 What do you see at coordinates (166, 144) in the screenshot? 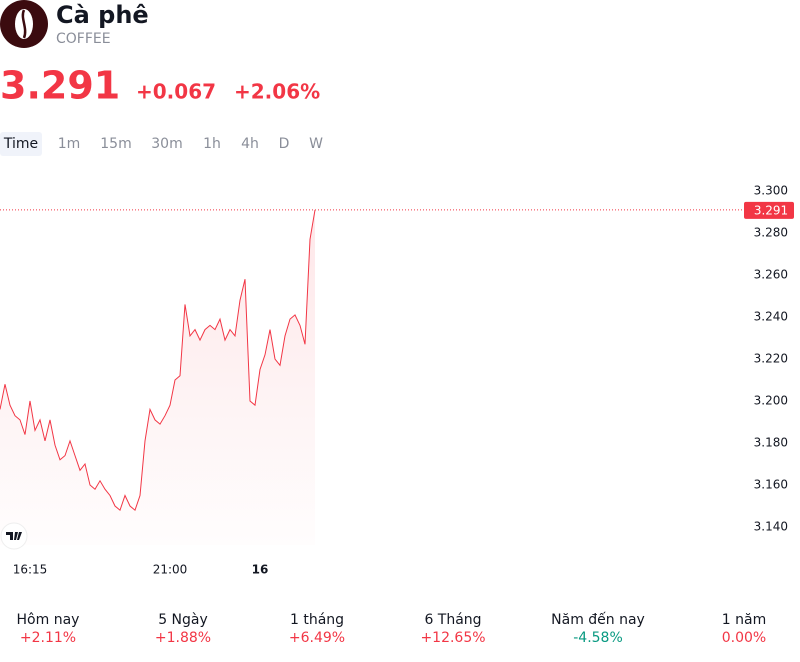
I see `timeframe-button: 30m` at bounding box center [166, 144].